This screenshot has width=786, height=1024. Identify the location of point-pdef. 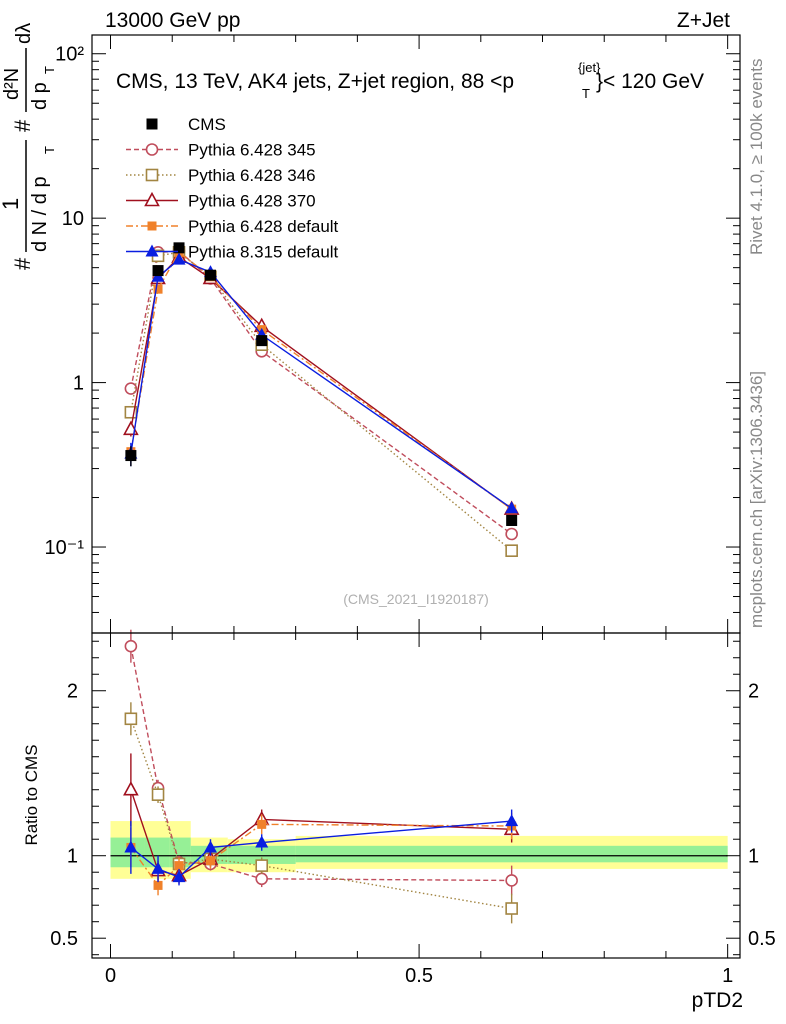
(158, 289).